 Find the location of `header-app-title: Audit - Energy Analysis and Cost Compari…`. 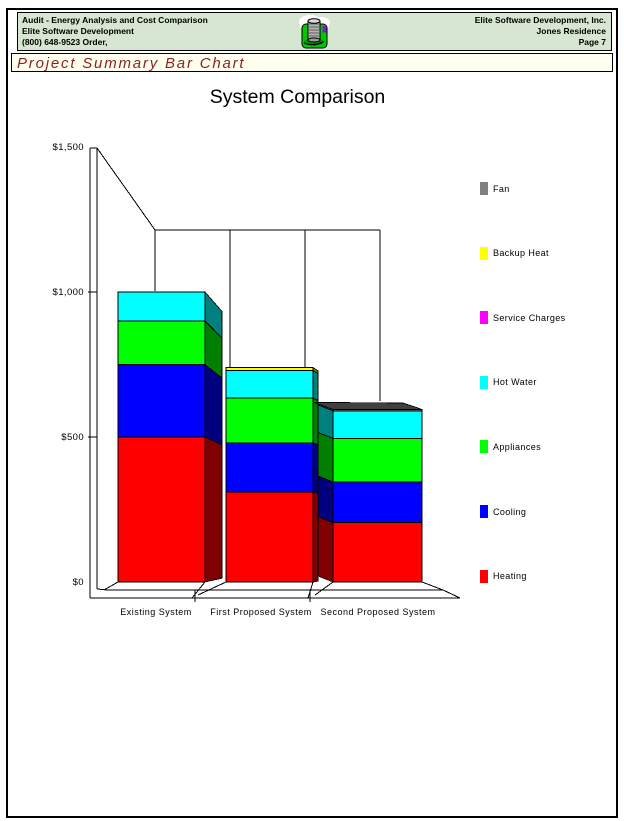

header-app-title: Audit - Energy Analysis and Cost Compari… is located at coordinates (115, 20).